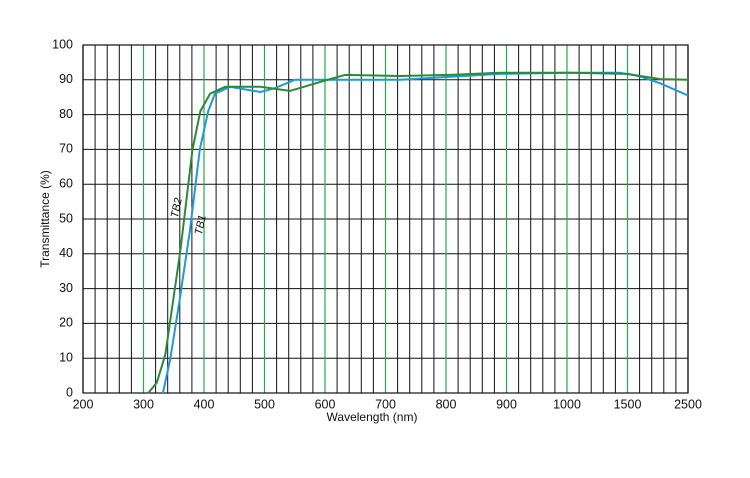 The height and width of the screenshot is (478, 750). Describe the element at coordinates (66, 183) in the screenshot. I see `y-tick-label: 60` at that location.